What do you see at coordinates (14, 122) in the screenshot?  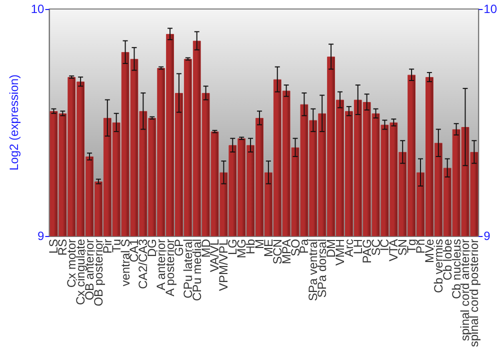 I see `y-axis-title: Log2 (expression)` at bounding box center [14, 122].